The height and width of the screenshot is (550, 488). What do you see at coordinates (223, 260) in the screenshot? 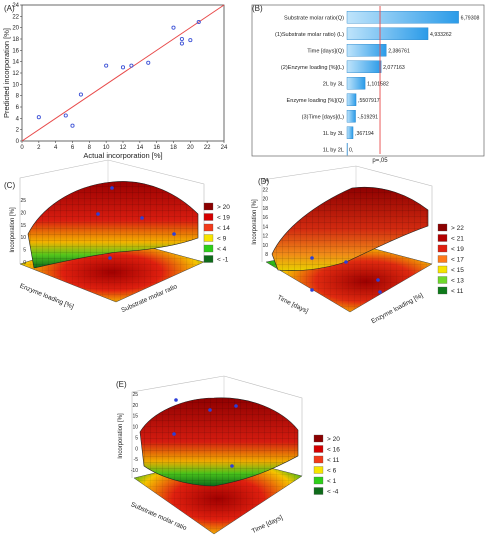
I see `panel-c-legend-label: < -1` at bounding box center [223, 260].